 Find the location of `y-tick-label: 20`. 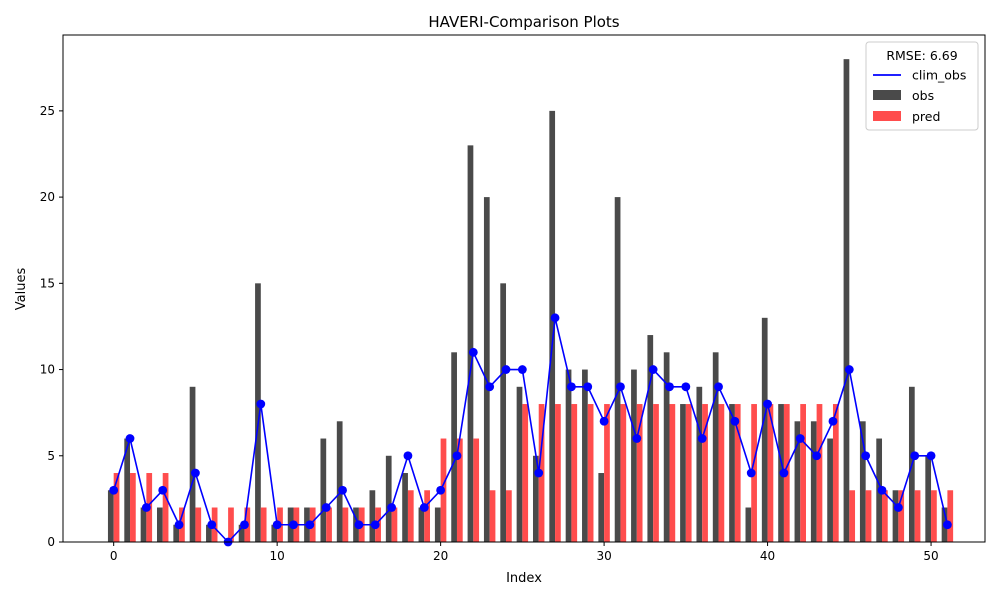

y-tick-label: 20 is located at coordinates (47, 197).